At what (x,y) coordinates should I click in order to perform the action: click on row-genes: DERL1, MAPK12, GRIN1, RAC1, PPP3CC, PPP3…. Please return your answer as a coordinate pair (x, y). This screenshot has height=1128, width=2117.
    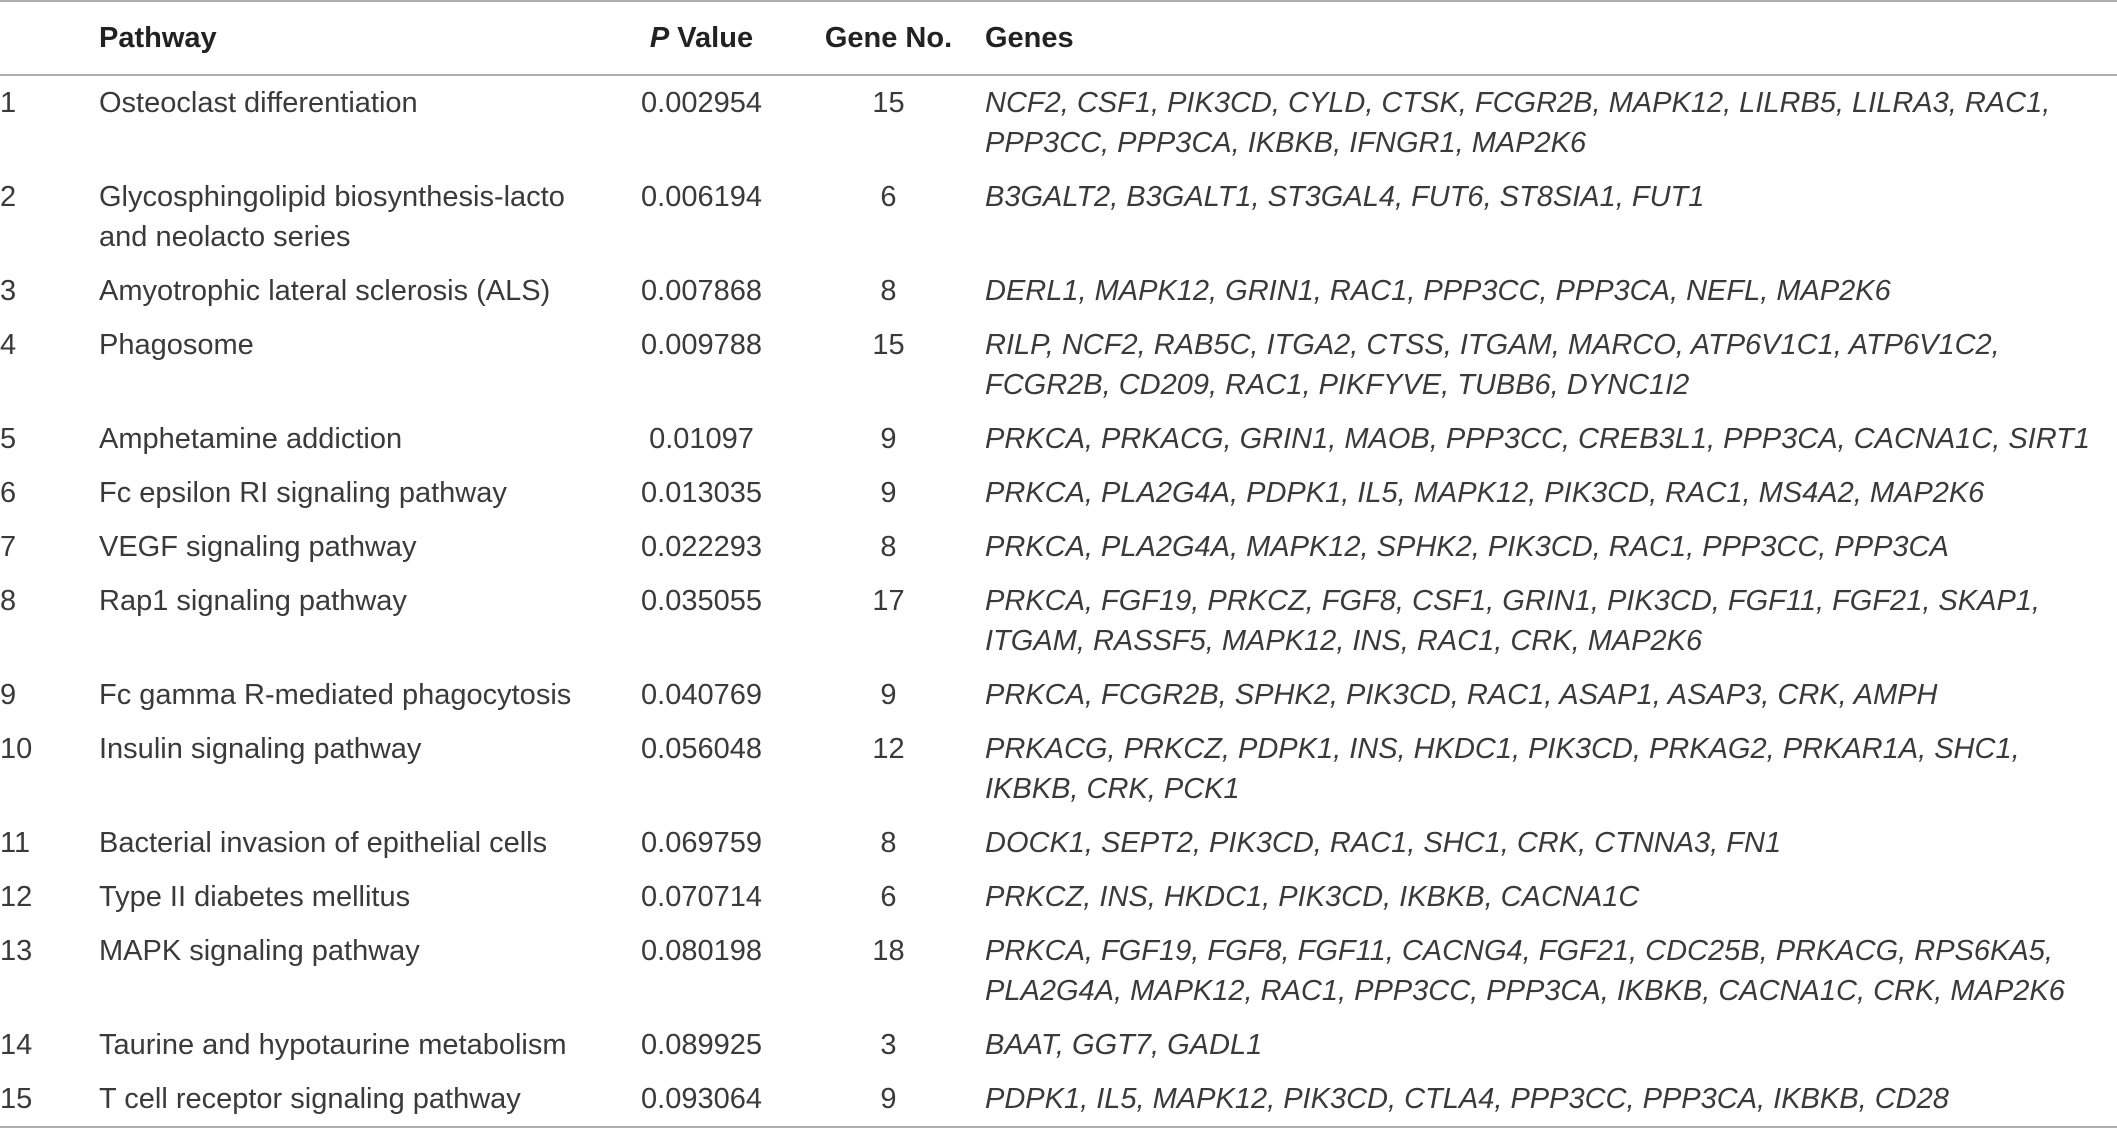
    Looking at the image, I should click on (1438, 291).